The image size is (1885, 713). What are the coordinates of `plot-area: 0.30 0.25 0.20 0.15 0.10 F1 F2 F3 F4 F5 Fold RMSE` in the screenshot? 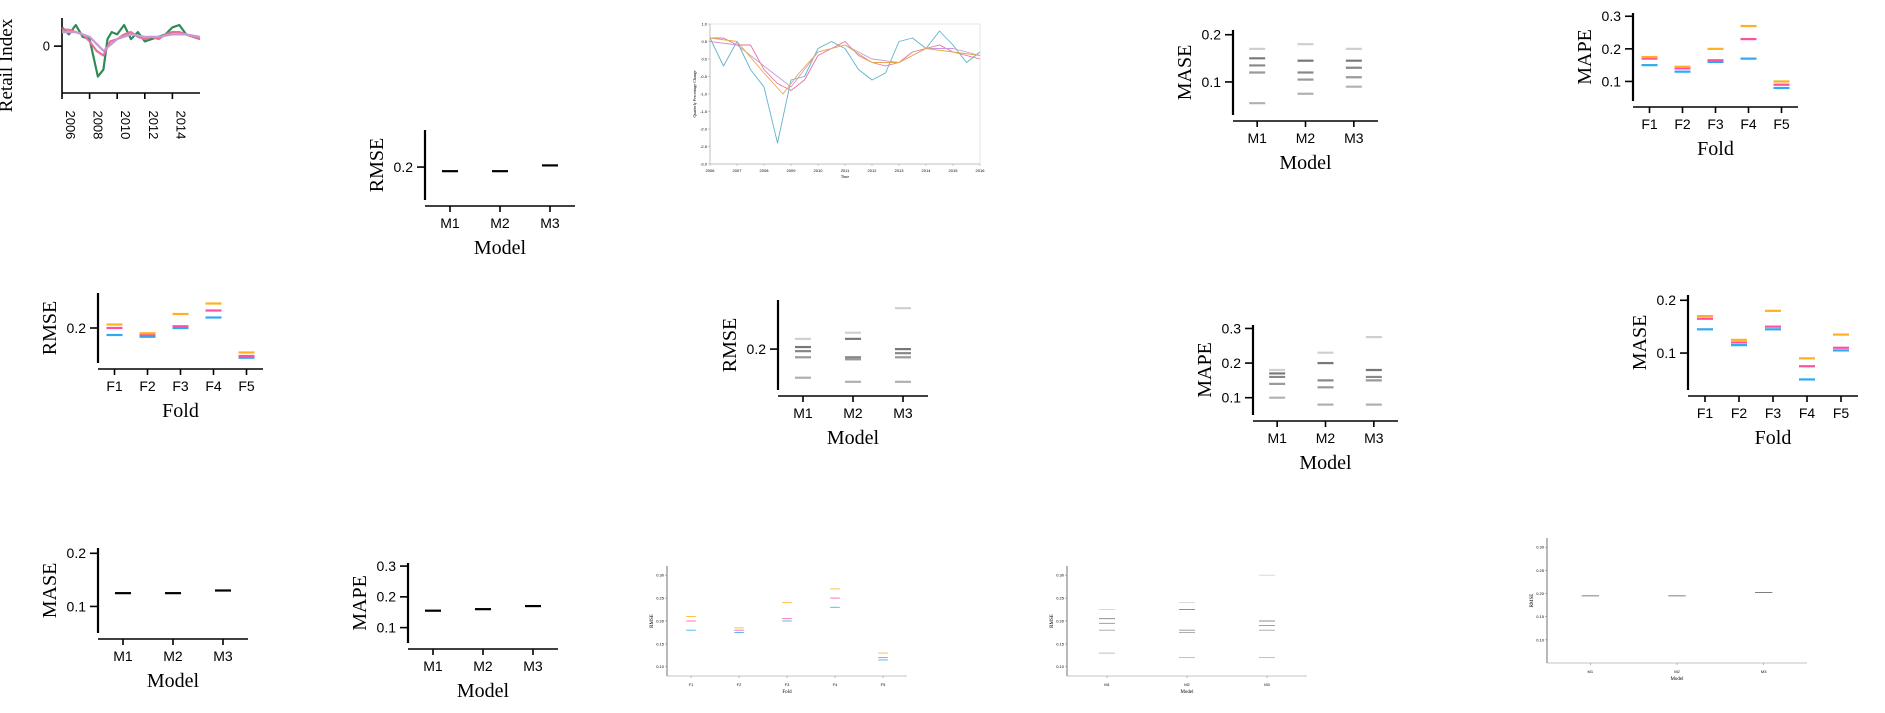 It's located at (778, 630).